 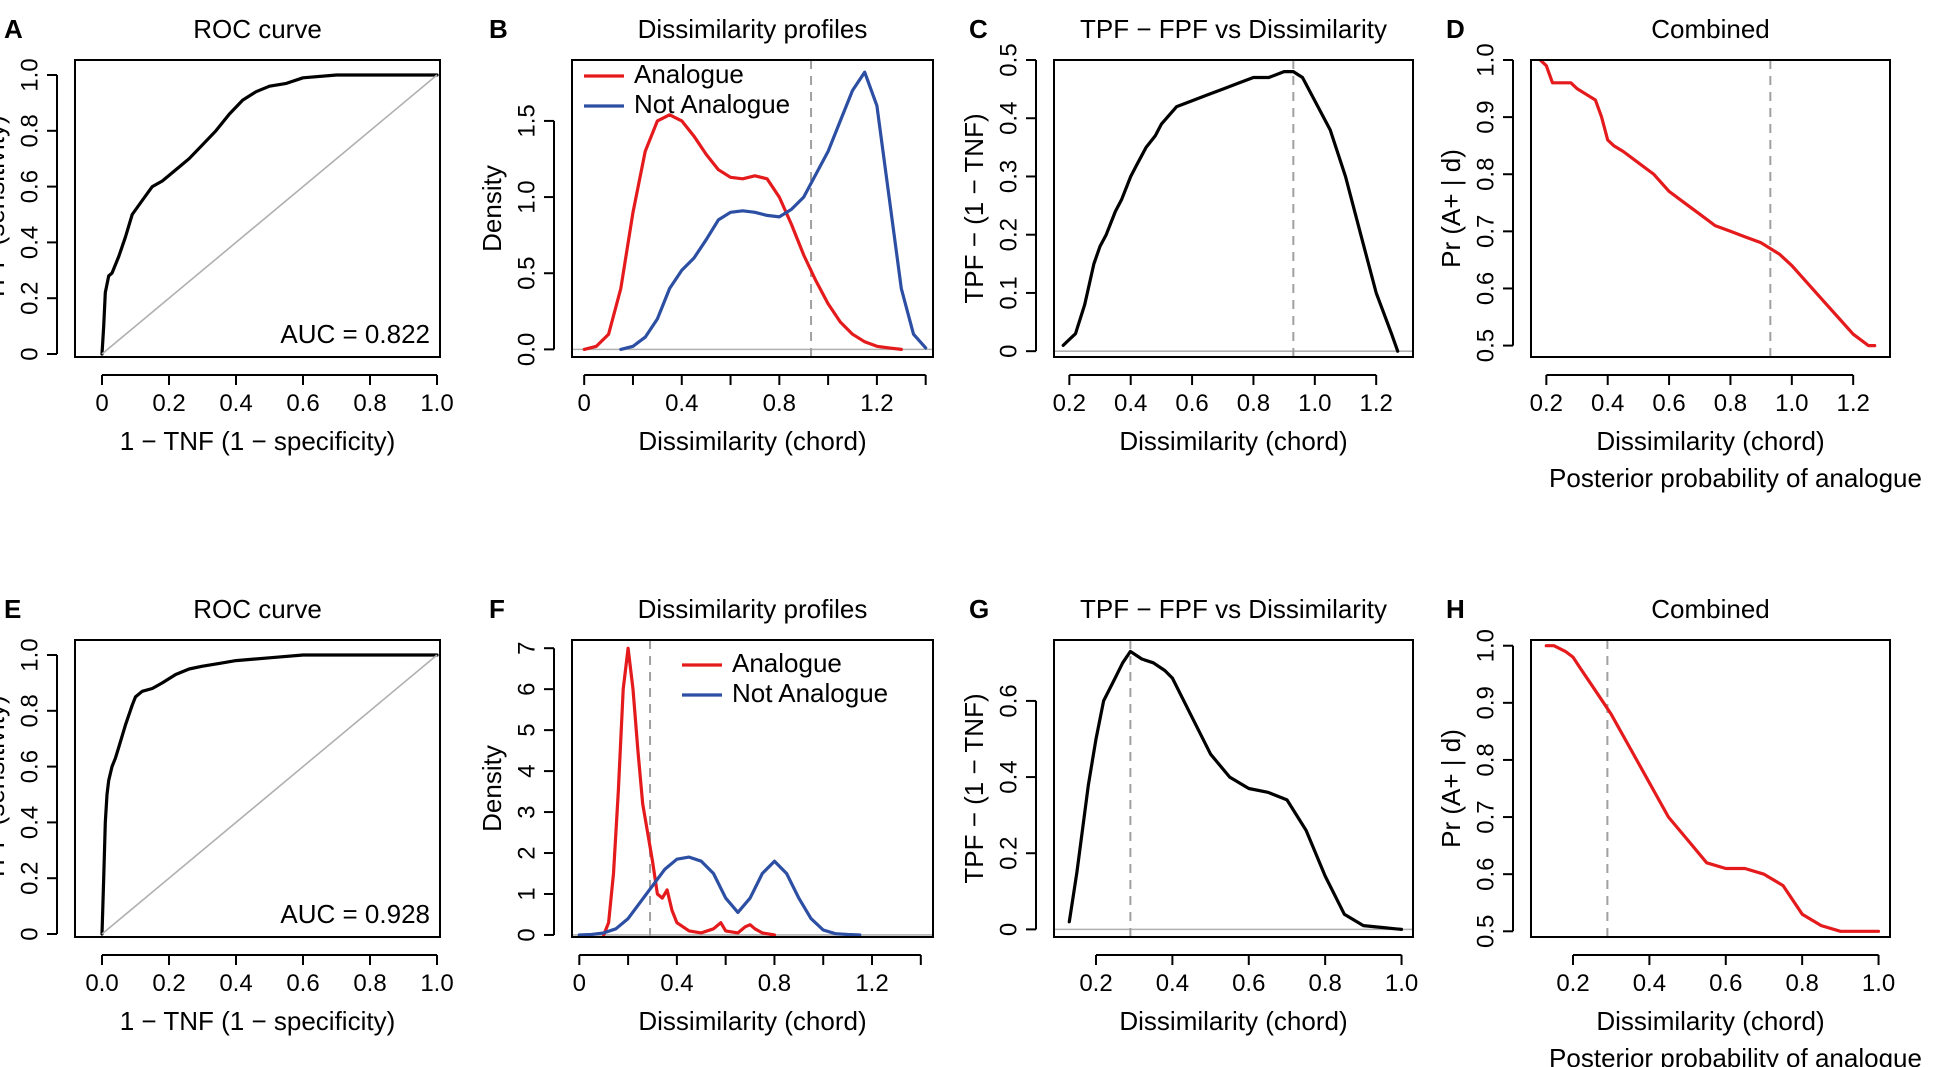 I want to click on series-tpf-fpf, so click(x=1235, y=790).